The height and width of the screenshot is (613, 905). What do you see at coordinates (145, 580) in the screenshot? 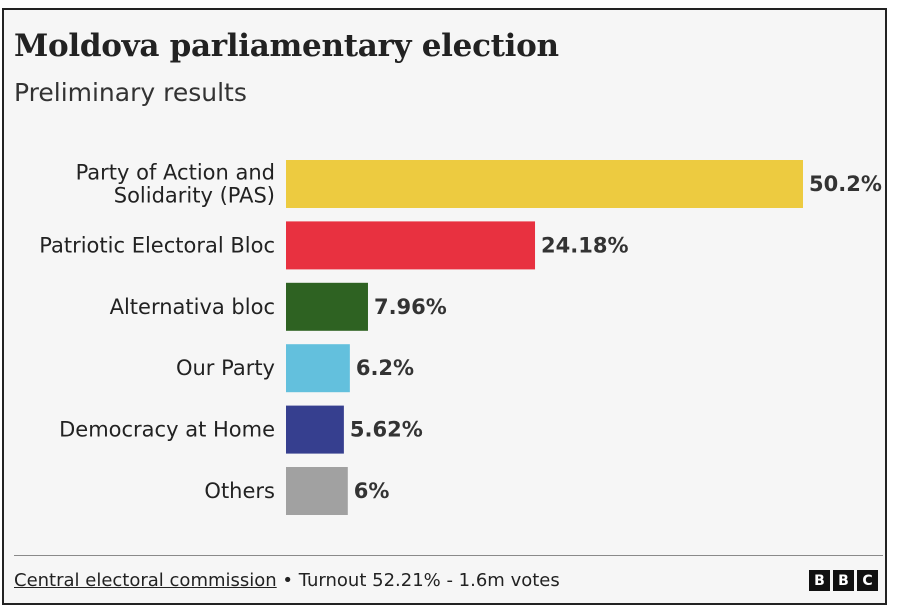
I see `source-link: Central electoral commission` at bounding box center [145, 580].